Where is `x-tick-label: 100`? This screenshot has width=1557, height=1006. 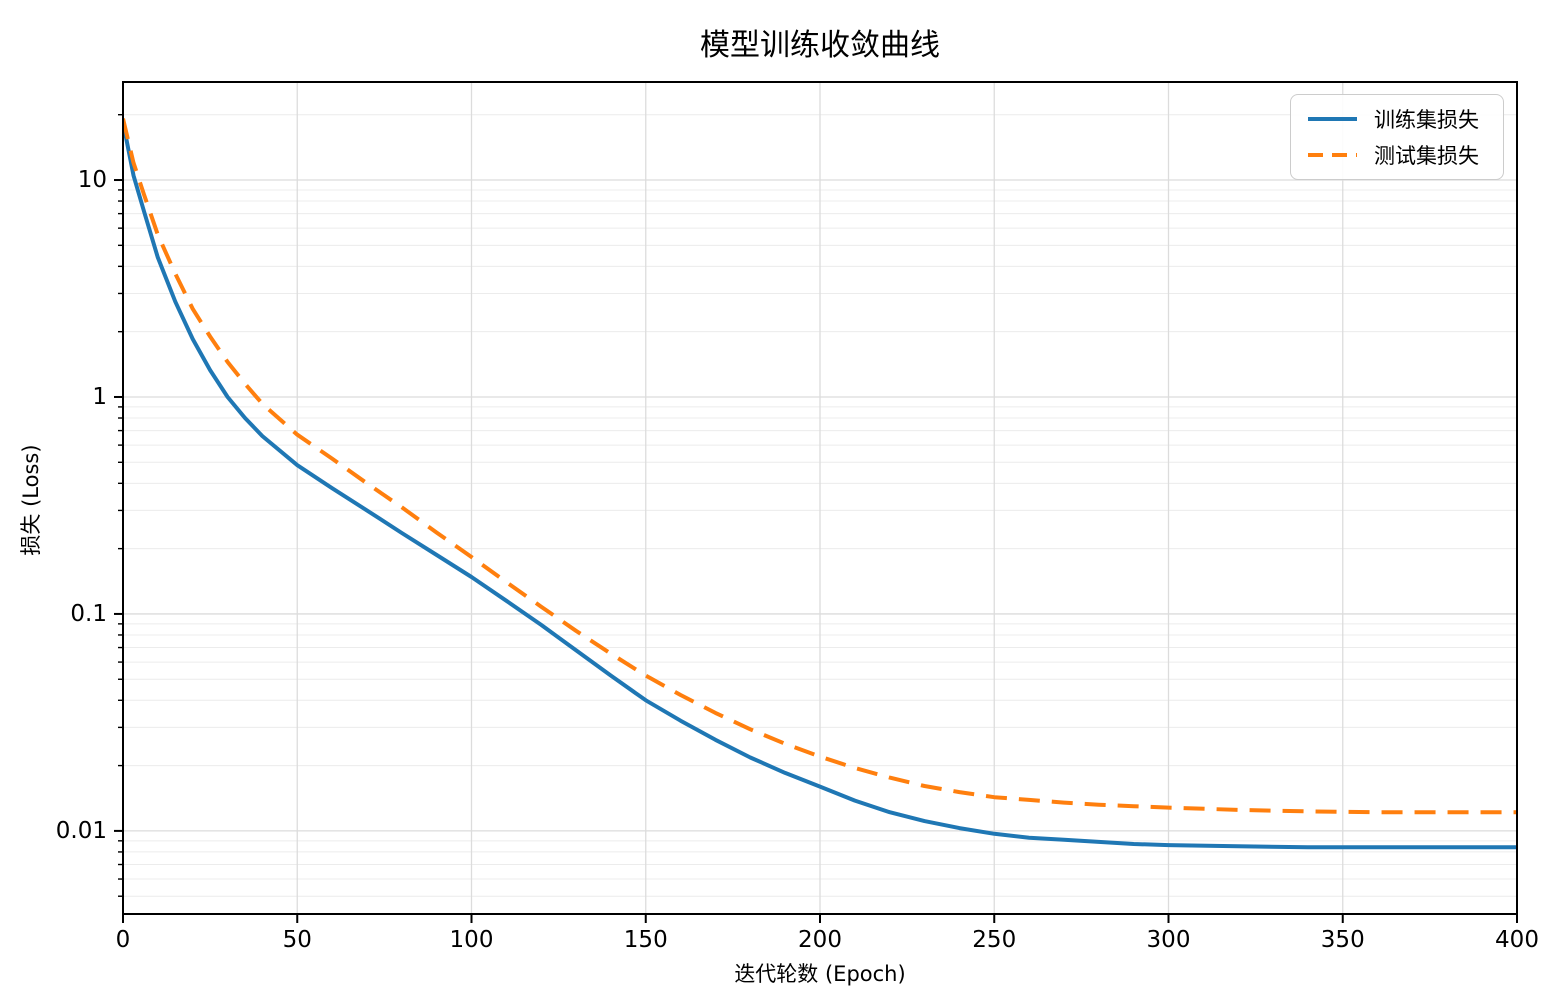
x-tick-label: 100 is located at coordinates (472, 940).